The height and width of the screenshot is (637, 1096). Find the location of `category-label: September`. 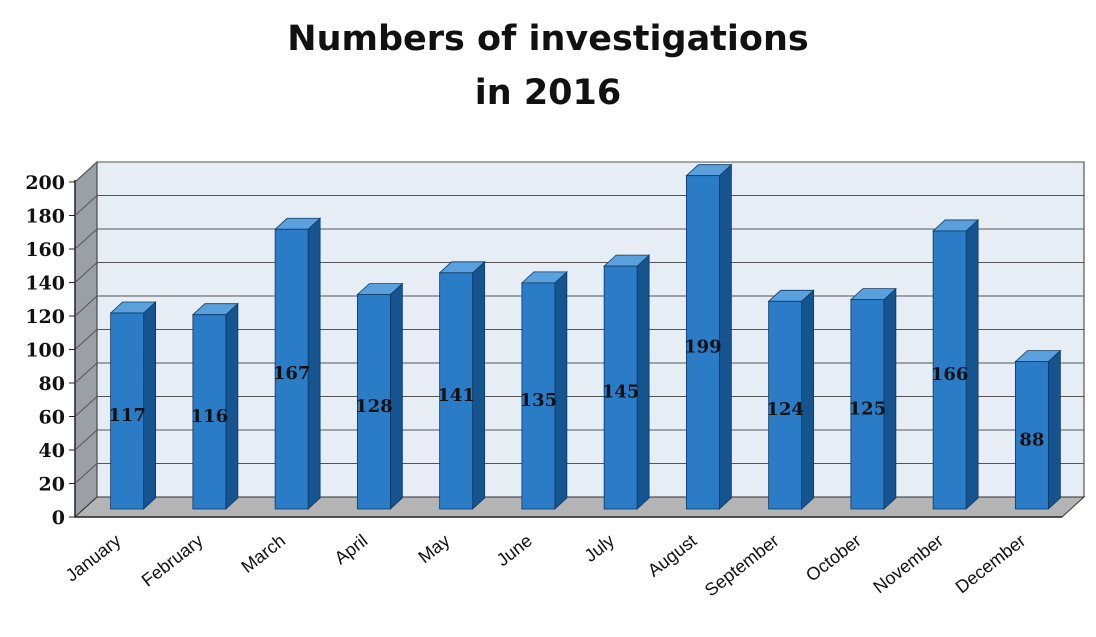

category-label: September is located at coordinates (742, 565).